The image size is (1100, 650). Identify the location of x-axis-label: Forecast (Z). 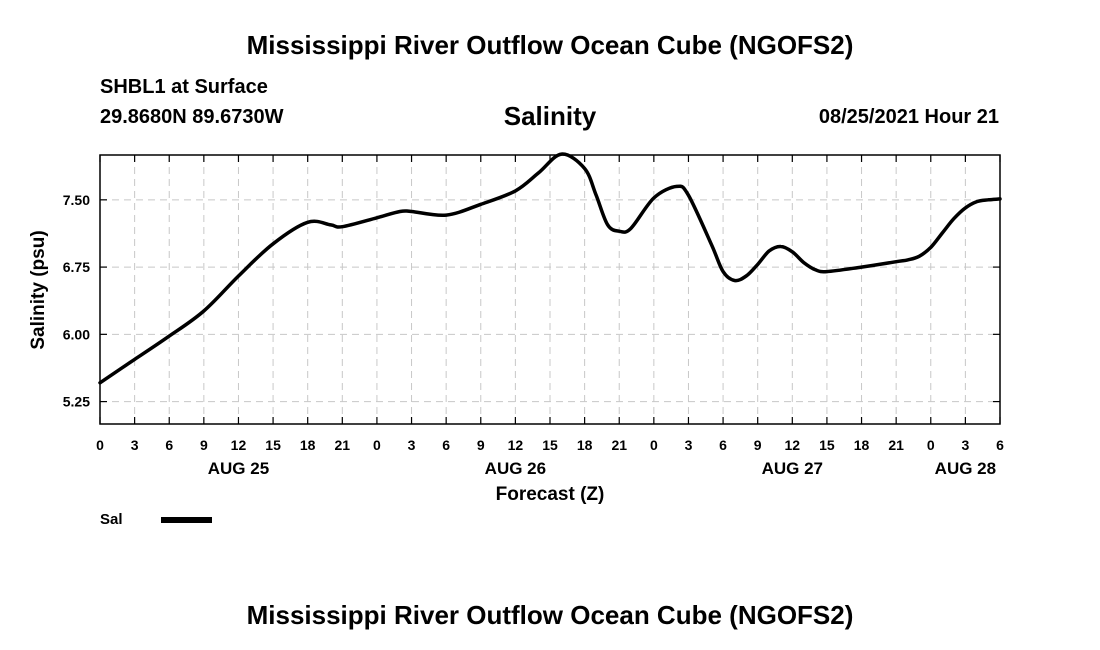
(550, 494).